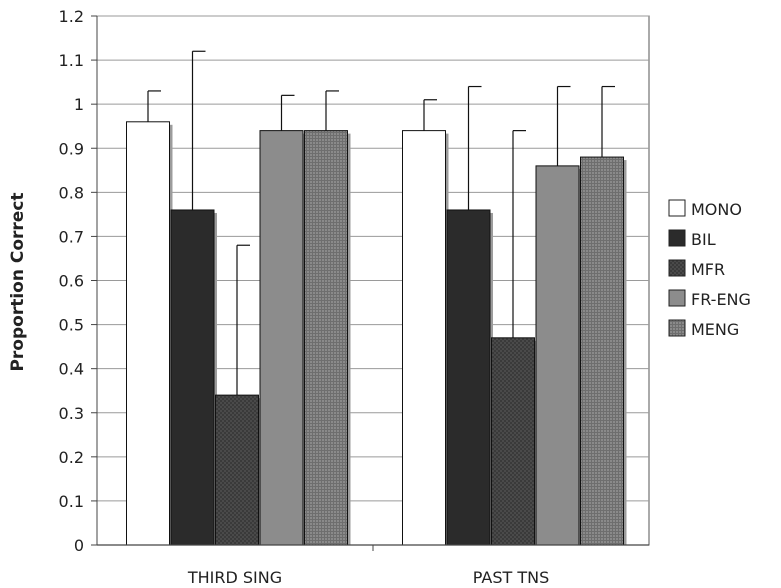  I want to click on y-tick-label: 1.1, so click(71, 60).